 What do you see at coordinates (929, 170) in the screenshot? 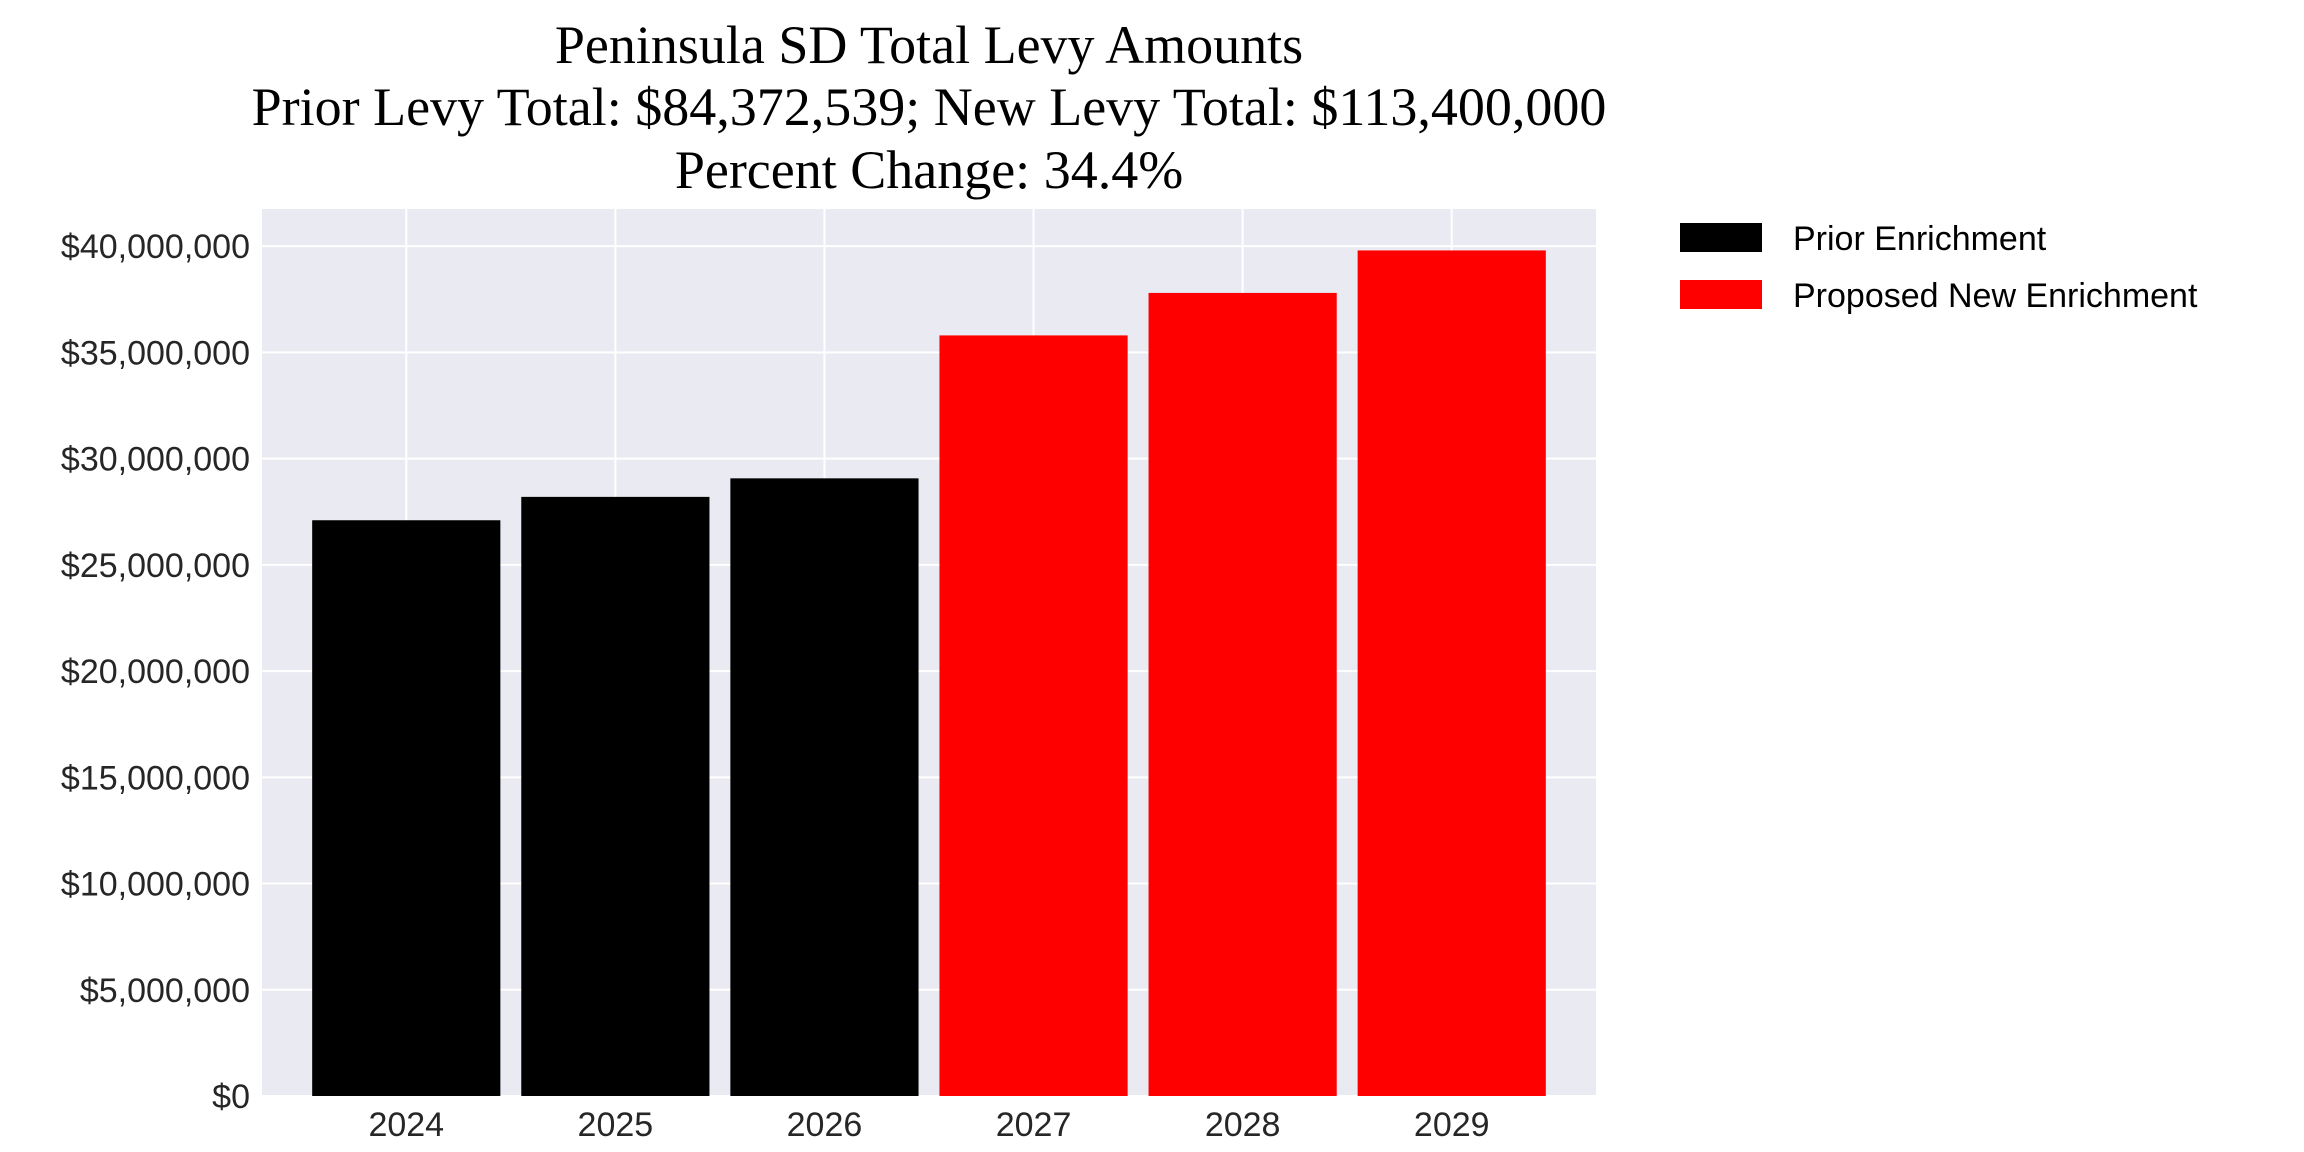
I see `chart-title-line-3: Percent Change: 34.4%` at bounding box center [929, 170].